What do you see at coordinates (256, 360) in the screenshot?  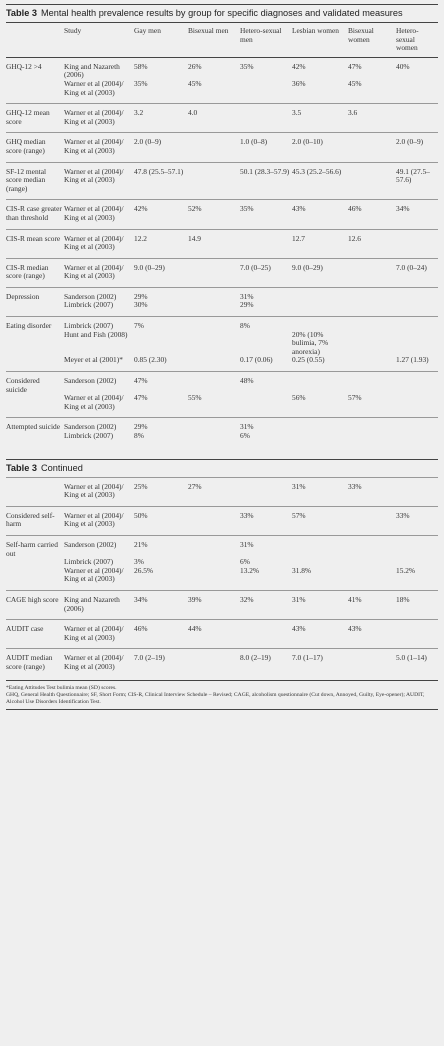 I see `value-cell: 0.17 (0.06)` at bounding box center [256, 360].